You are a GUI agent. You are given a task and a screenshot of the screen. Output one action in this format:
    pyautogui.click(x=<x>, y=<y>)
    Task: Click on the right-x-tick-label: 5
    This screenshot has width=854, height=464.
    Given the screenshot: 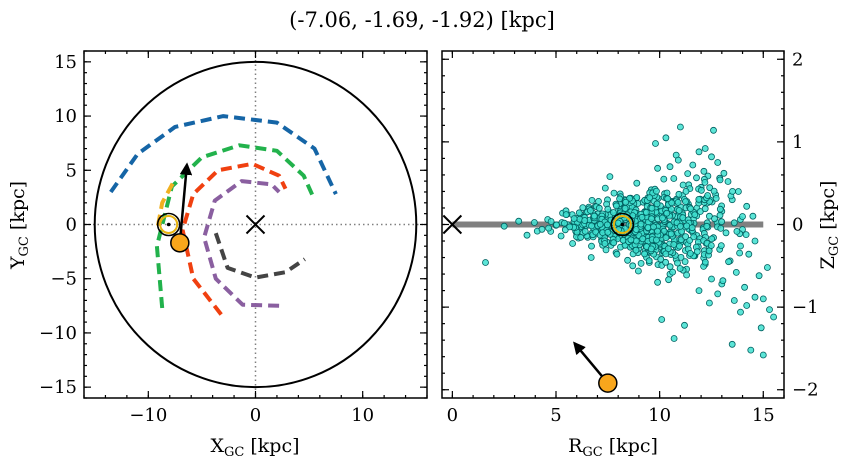 What is the action you would take?
    pyautogui.click(x=555, y=415)
    